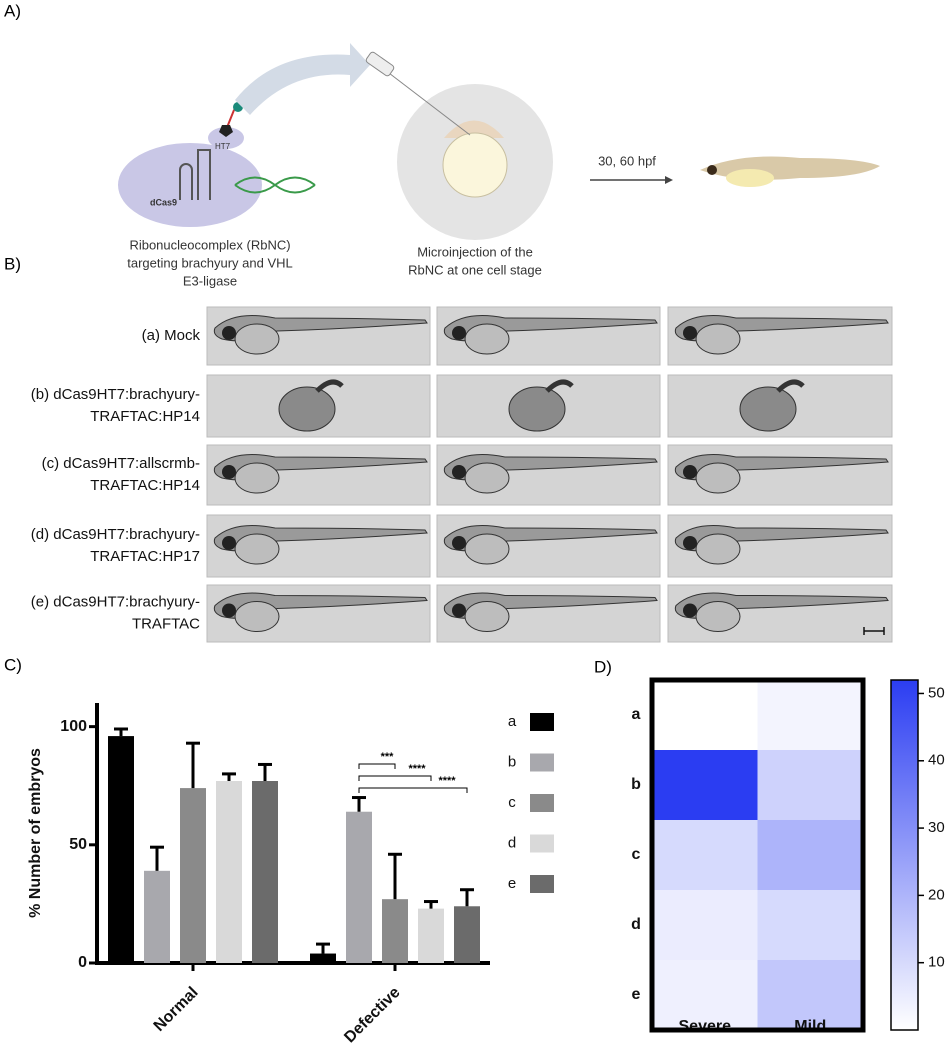 This screenshot has height=1050, width=949. What do you see at coordinates (12, 10) in the screenshot?
I see `panel-label: A)` at bounding box center [12, 10].